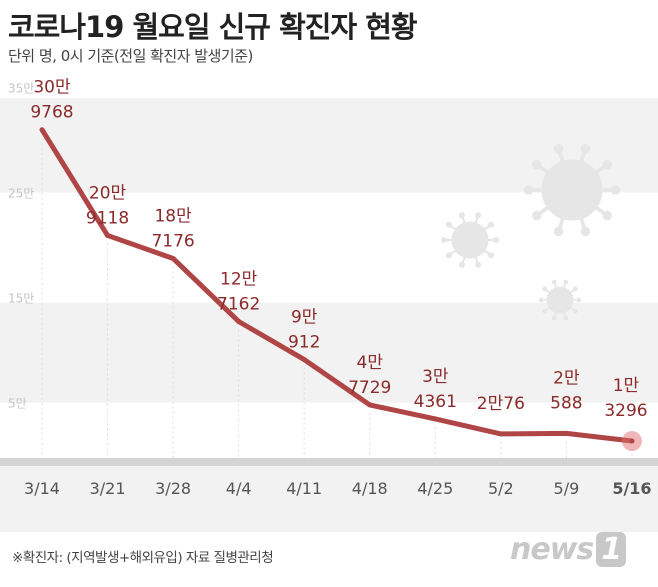 This screenshot has height=587, width=658. Describe the element at coordinates (625, 411) in the screenshot. I see `data-label: 3296` at that location.